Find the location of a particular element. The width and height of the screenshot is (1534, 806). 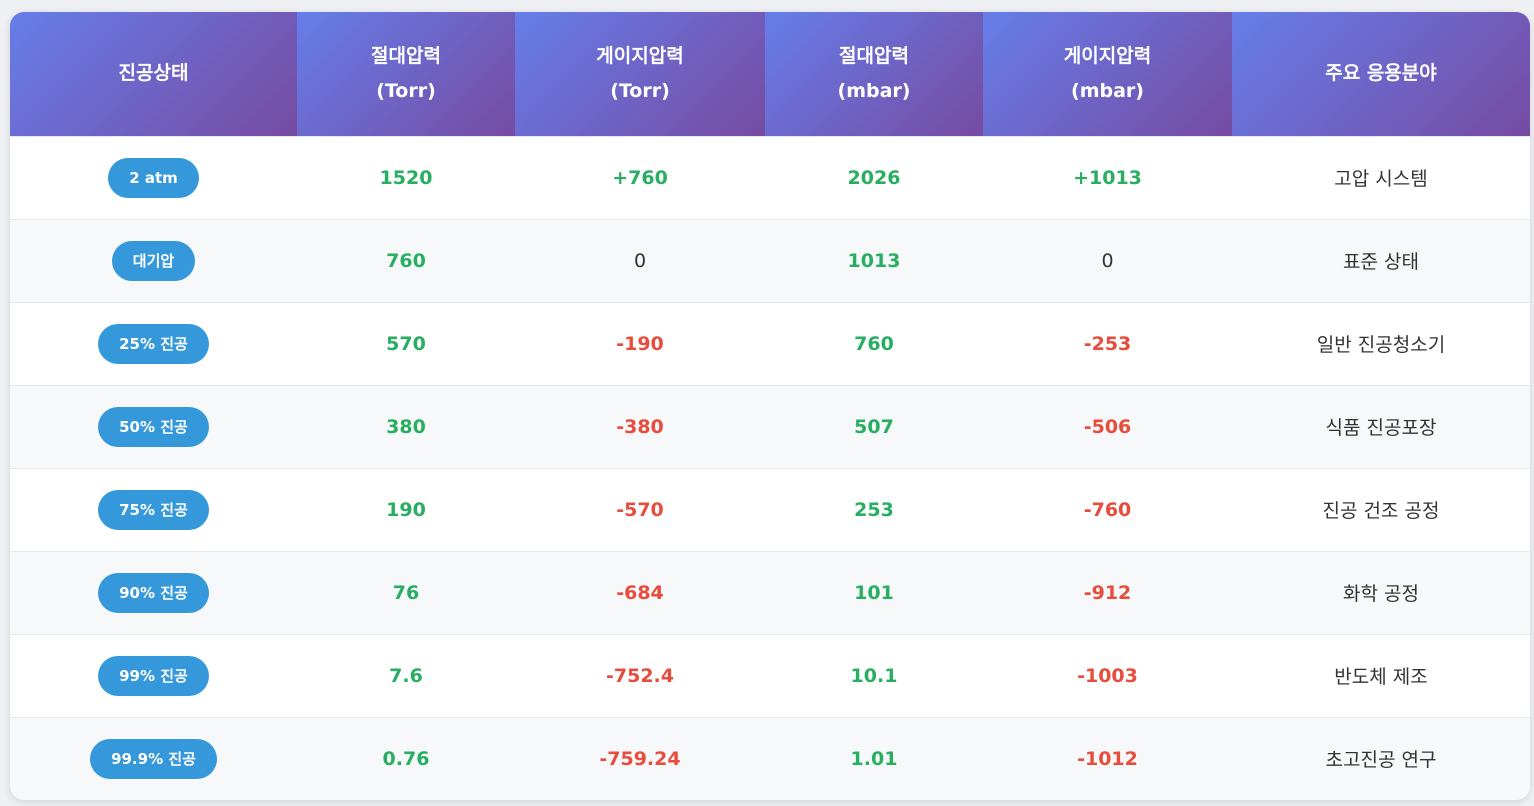

cell-gauge-torr: -684 is located at coordinates (640, 592).